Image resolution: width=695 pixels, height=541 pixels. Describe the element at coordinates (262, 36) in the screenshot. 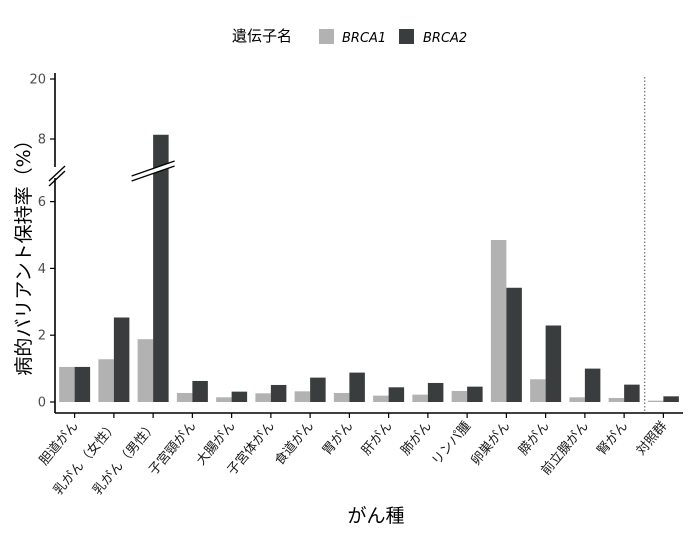

I see `legend-title: 遺伝子名` at that location.